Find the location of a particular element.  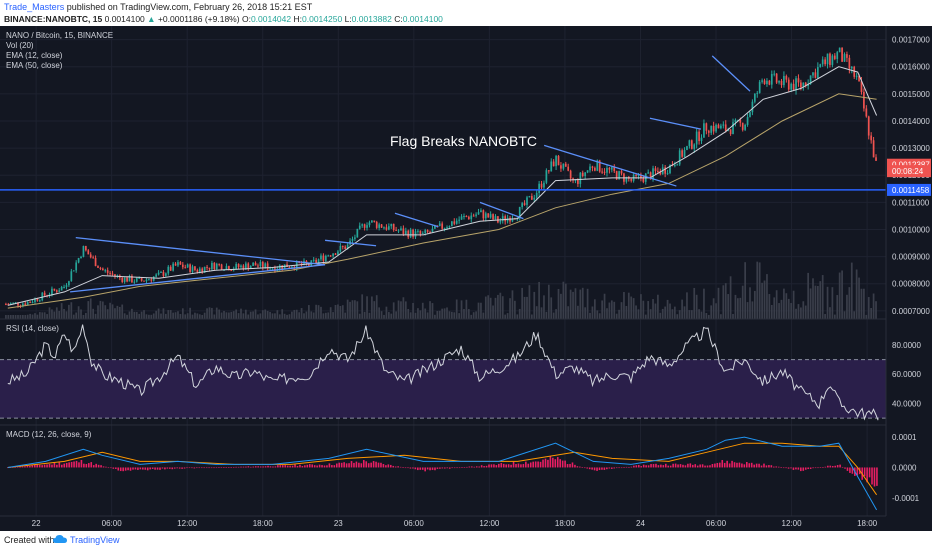

open-value: 0.0014042 is located at coordinates (271, 19).